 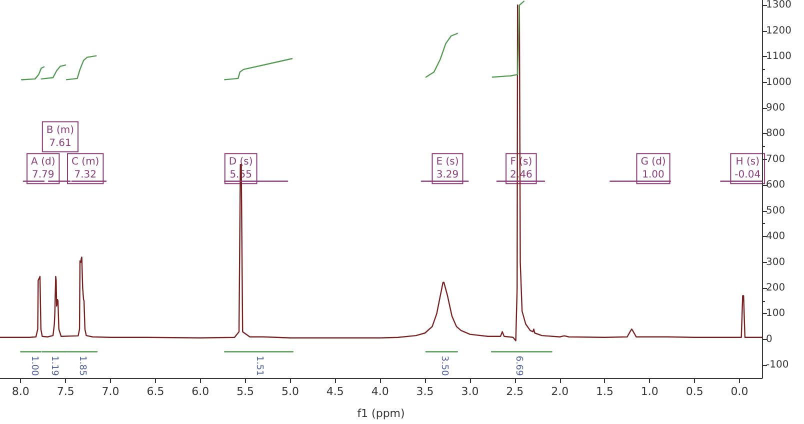 I want to click on x-tick-label: 1.5, so click(x=605, y=391).